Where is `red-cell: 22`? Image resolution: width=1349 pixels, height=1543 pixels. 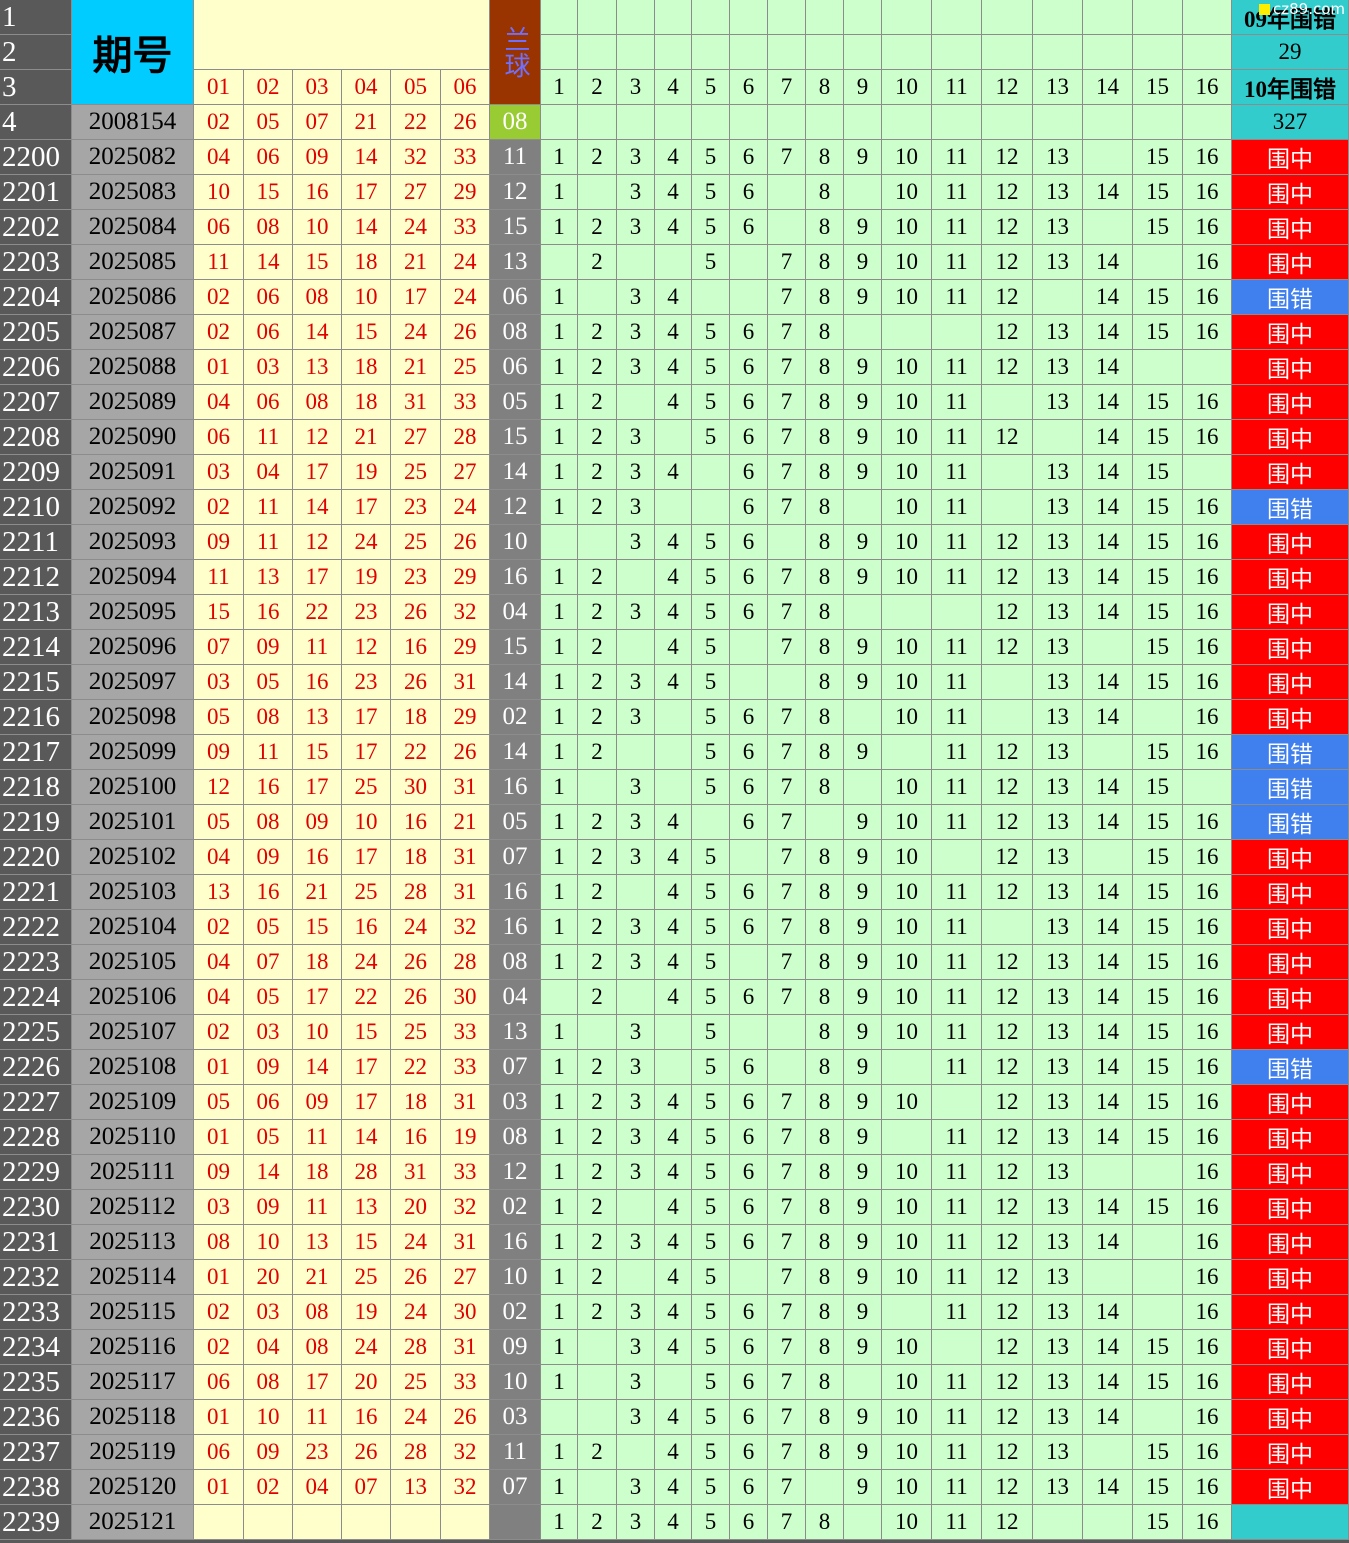
red-cell: 22 is located at coordinates (366, 997).